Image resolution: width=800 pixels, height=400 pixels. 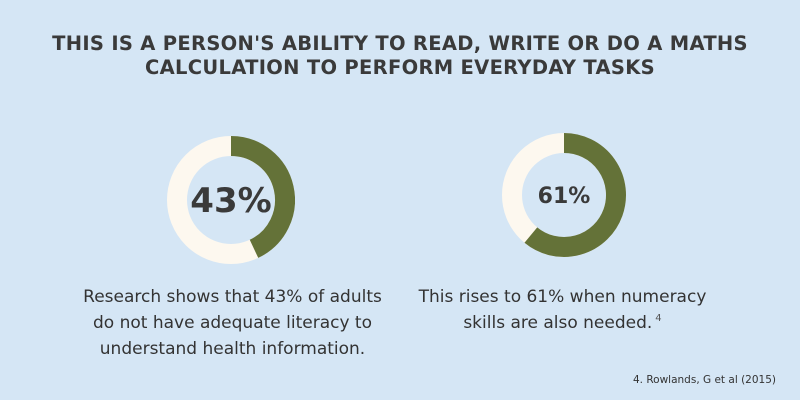 I want to click on caption-line: Research shows that 43% of adults, so click(x=232, y=297).